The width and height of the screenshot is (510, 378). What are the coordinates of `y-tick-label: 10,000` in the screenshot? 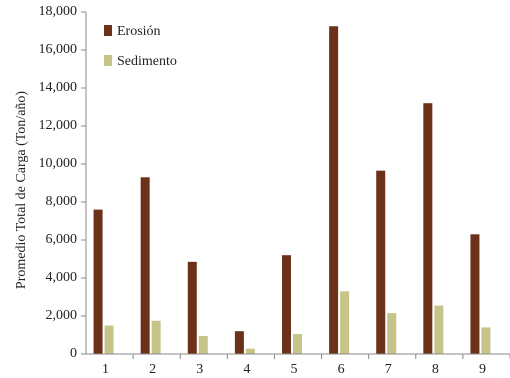 It's located at (58, 163).